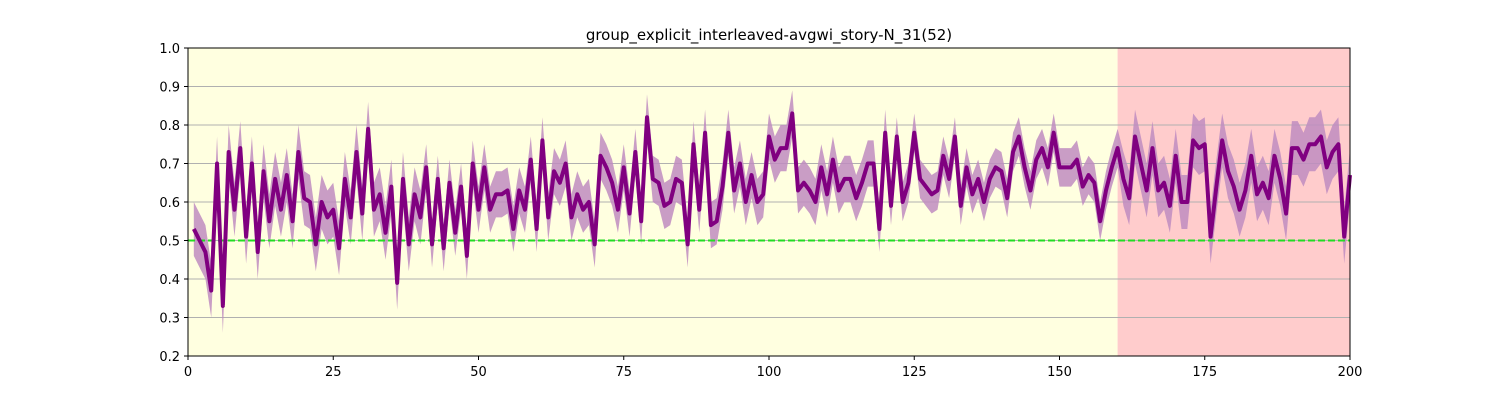  What do you see at coordinates (914, 372) in the screenshot?
I see `x-tick-label: 125` at bounding box center [914, 372].